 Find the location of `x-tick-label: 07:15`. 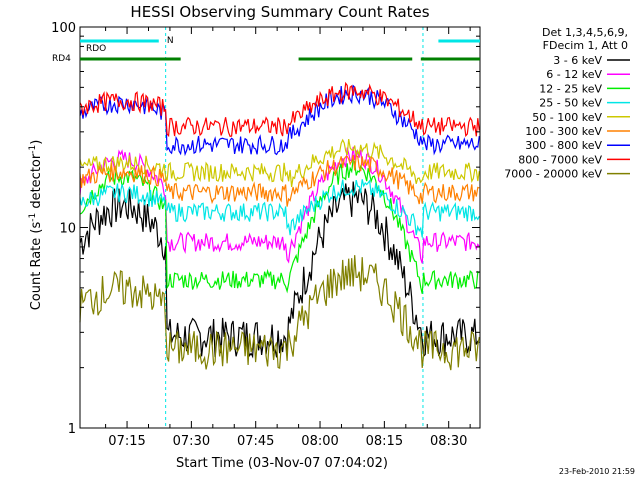

x-tick-label: 07:15 is located at coordinates (126, 441).